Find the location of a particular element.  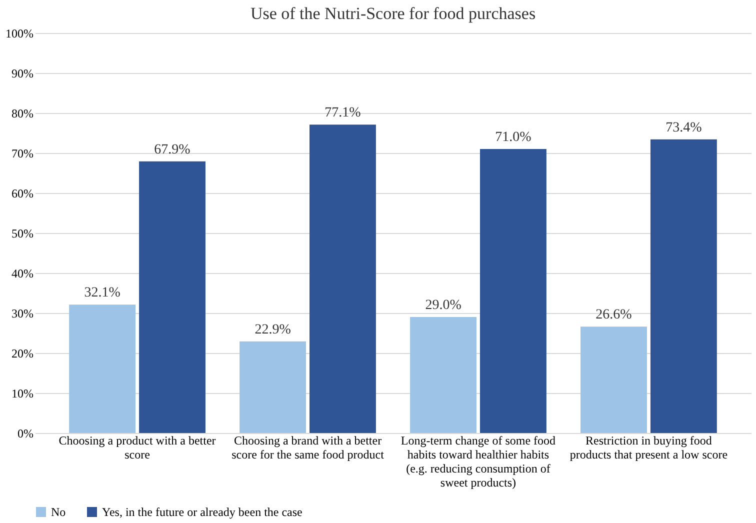

y-tick-label: 20% is located at coordinates (23, 353).